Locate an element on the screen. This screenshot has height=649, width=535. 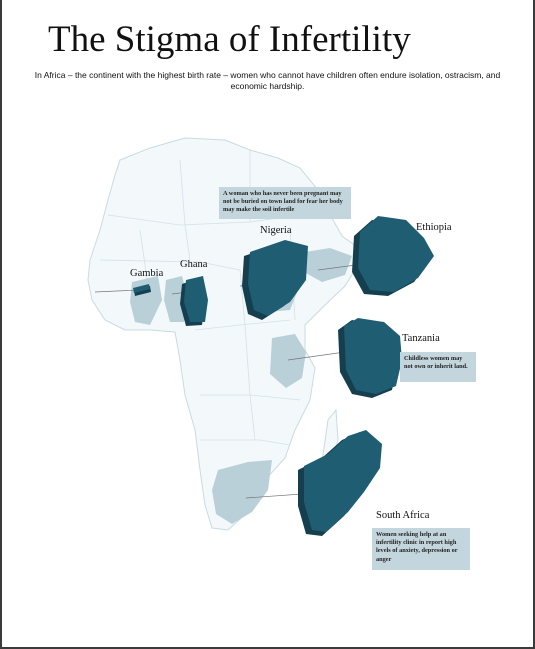
label-ethiopia: Ethiopia is located at coordinates (434, 227).